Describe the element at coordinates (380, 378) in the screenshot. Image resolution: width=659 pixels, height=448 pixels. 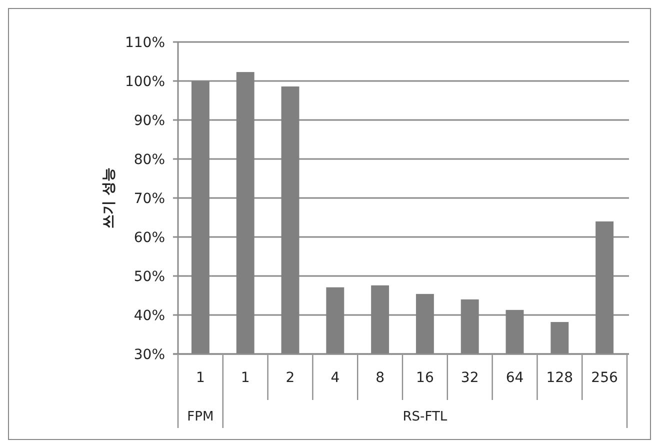
I see `x-tick-label: 8` at that location.